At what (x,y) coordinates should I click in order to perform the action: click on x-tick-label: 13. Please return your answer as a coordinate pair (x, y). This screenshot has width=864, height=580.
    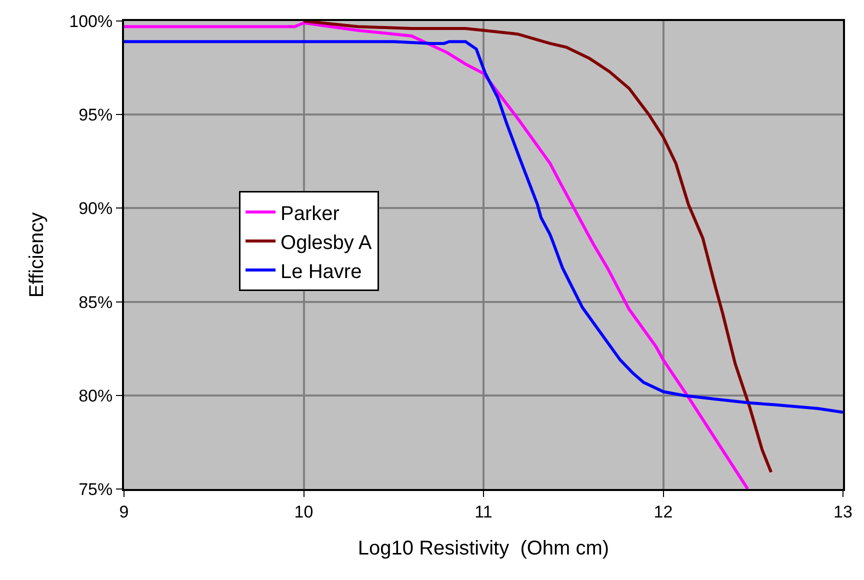
    Looking at the image, I should click on (843, 512).